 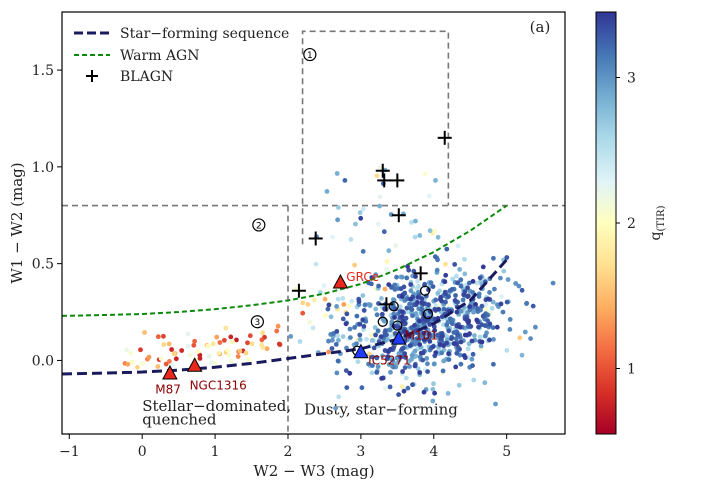 What do you see at coordinates (43, 265) in the screenshot?
I see `y-tick-label: 0.5` at bounding box center [43, 265].